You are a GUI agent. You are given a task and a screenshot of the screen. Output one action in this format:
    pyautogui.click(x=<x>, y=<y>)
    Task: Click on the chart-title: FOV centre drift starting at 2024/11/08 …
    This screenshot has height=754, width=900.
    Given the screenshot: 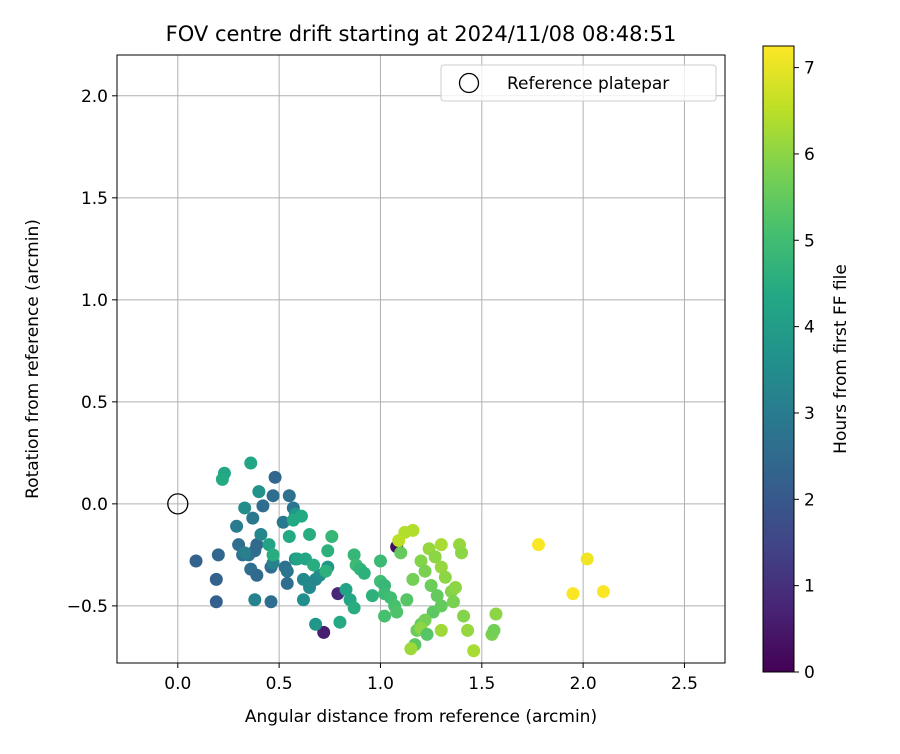 What is the action you would take?
    pyautogui.click(x=421, y=34)
    